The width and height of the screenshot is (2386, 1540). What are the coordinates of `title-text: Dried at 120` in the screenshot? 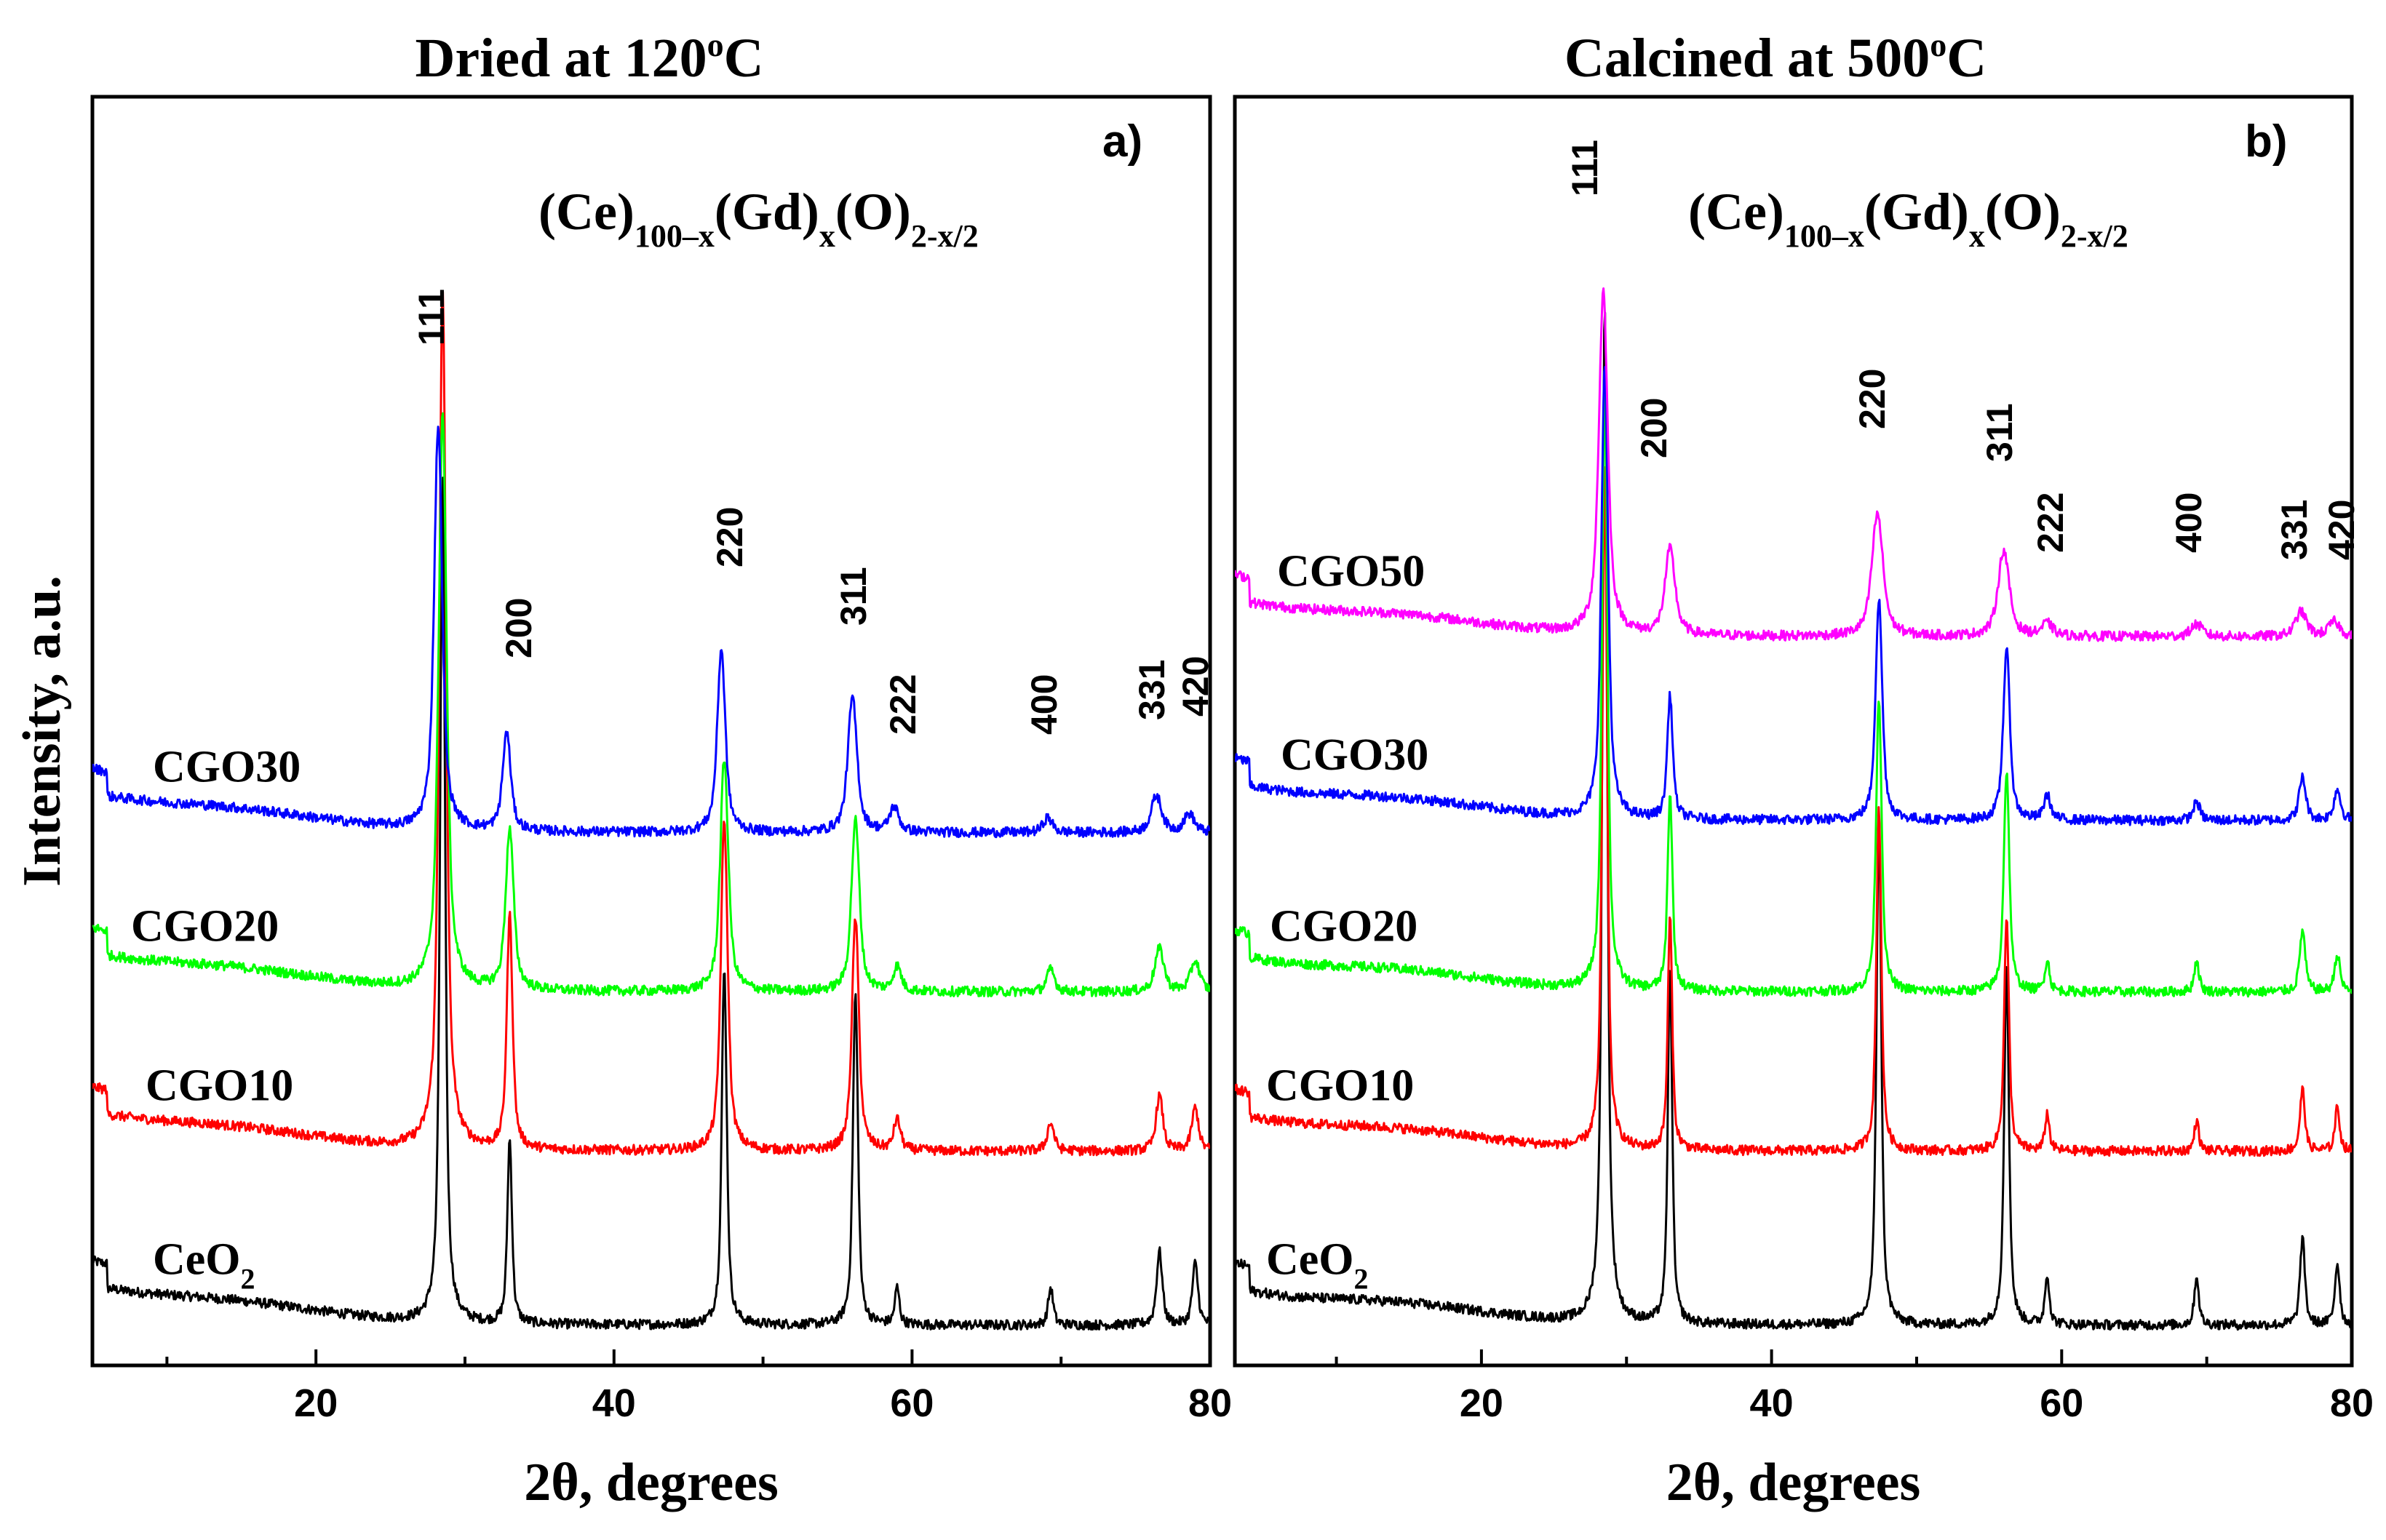 It's located at (561, 59).